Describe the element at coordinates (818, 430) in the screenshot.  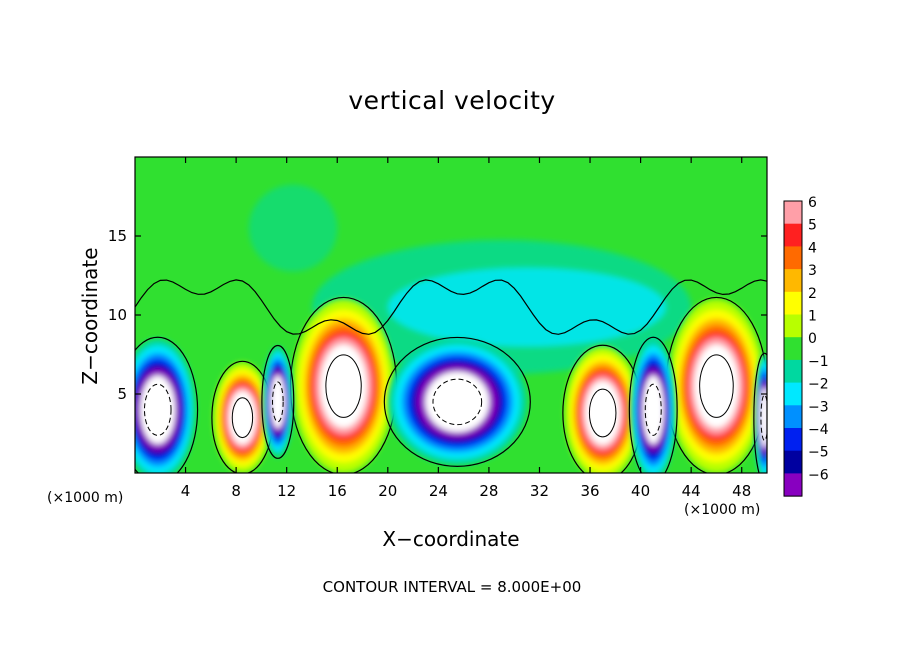
I see `colorbar-tick-label: −4` at that location.